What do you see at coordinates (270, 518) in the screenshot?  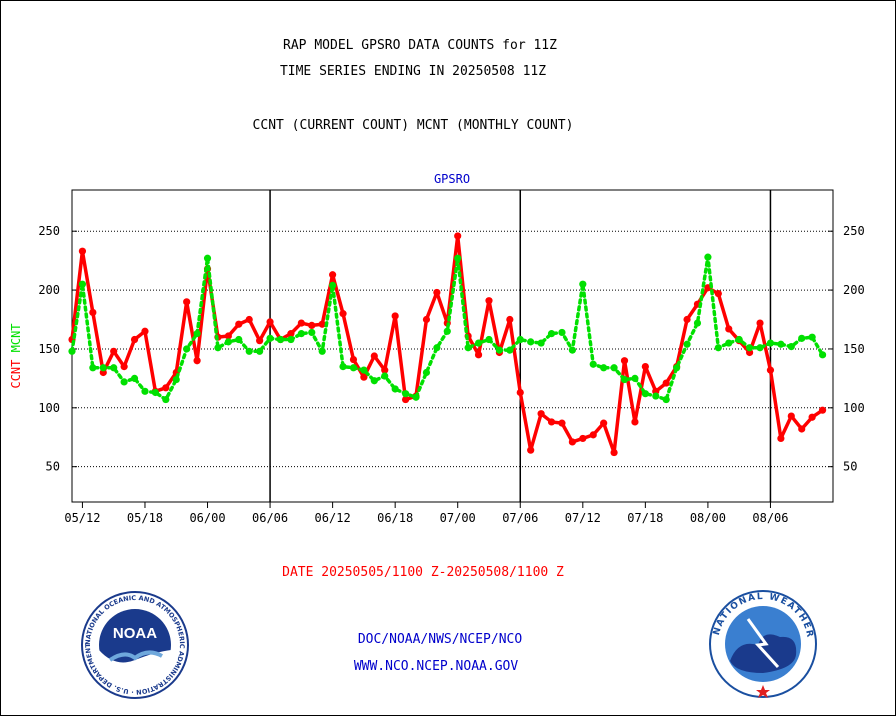 I see `x-tick-label: 06/06` at bounding box center [270, 518].